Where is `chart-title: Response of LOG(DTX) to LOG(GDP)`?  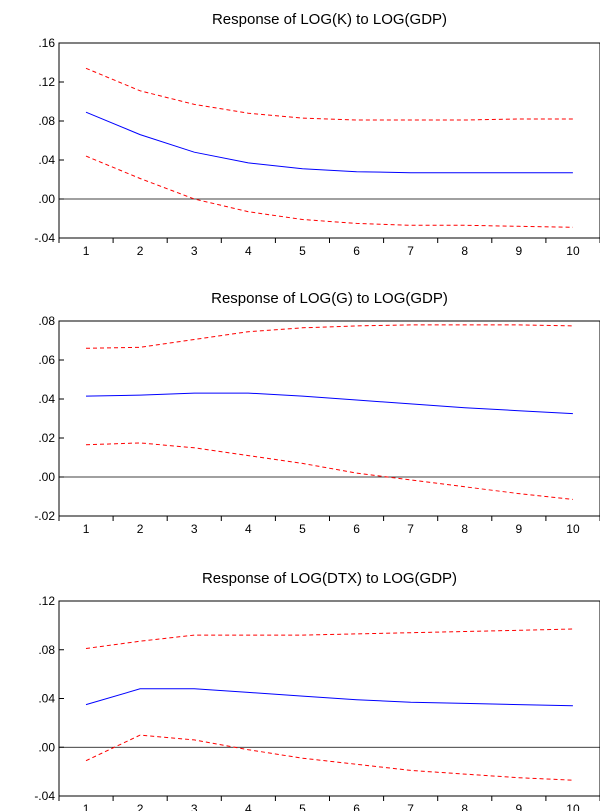
chart-title: Response of LOG(DTX) to LOG(GDP) is located at coordinates (329, 578).